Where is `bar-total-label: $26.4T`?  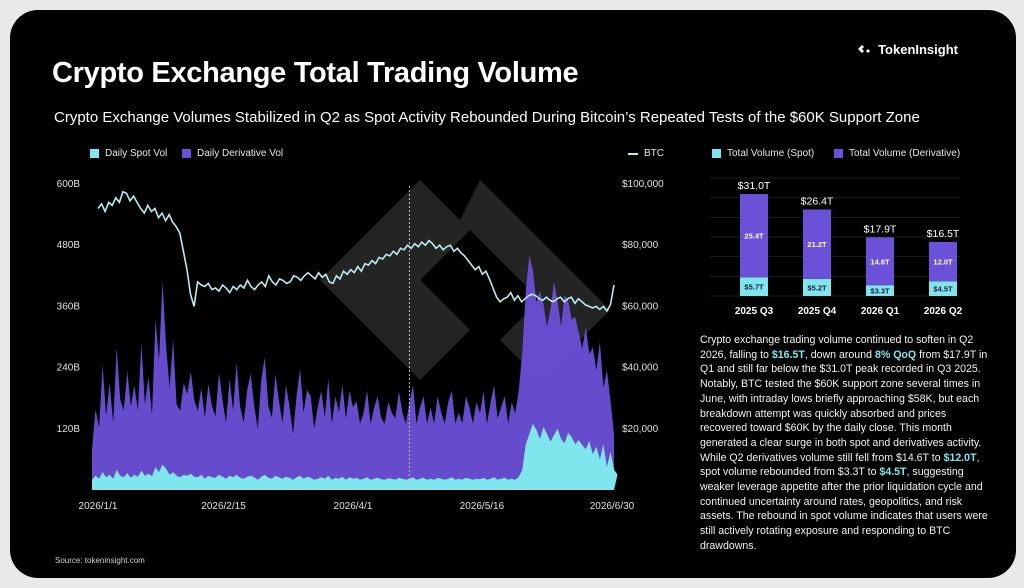 bar-total-label: $26.4T is located at coordinates (817, 201).